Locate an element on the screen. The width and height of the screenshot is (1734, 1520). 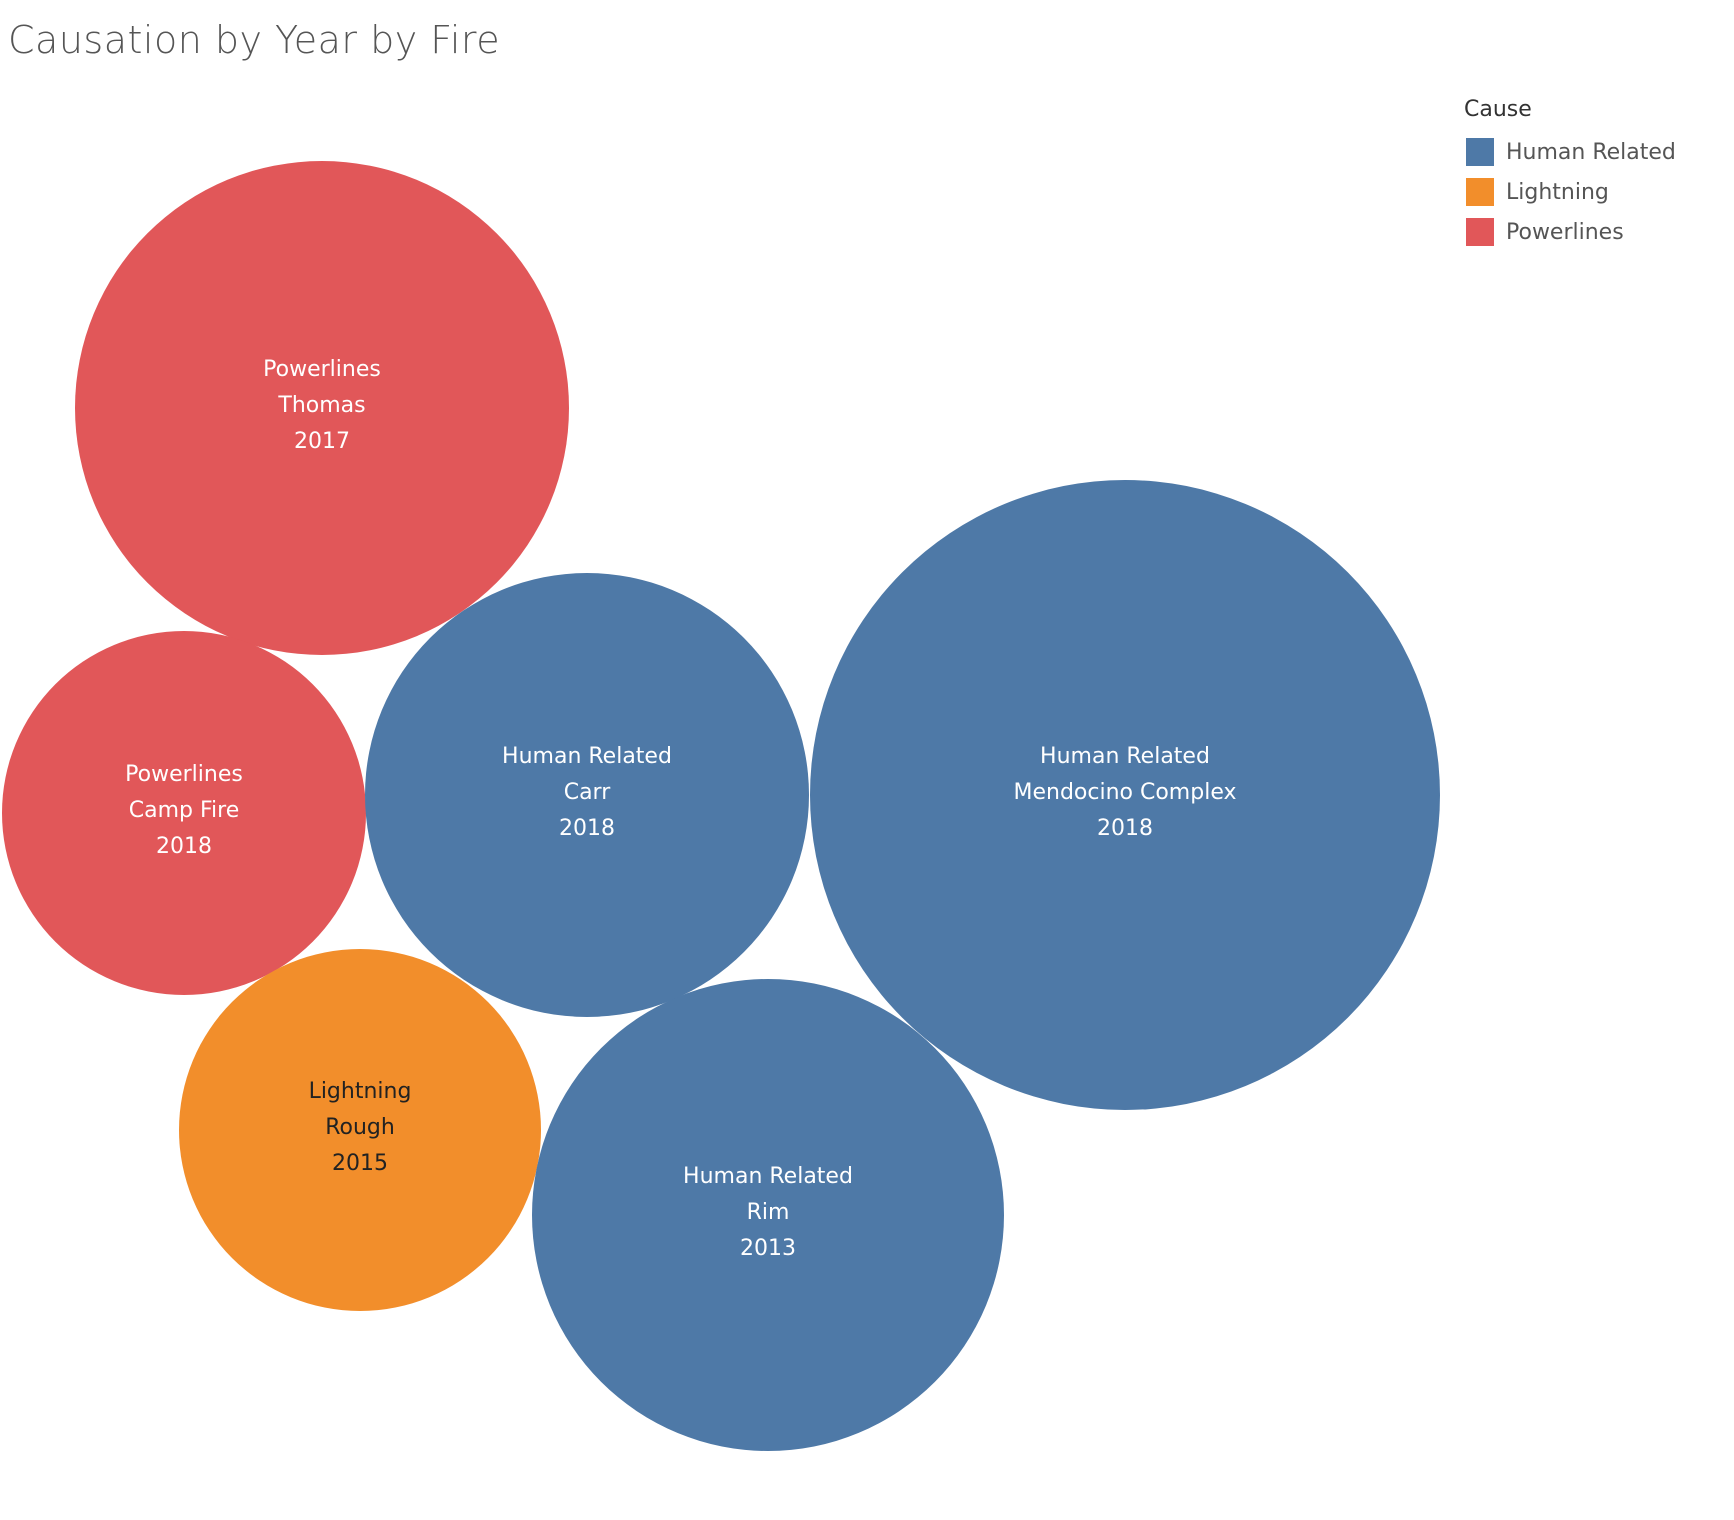
legend: Cause Human Related Lightning Powerlines is located at coordinates (1594, 174).